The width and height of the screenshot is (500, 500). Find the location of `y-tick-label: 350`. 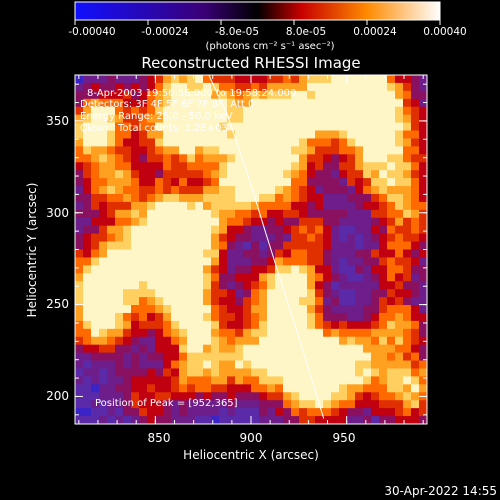

y-tick-label: 350 is located at coordinates (57, 121).